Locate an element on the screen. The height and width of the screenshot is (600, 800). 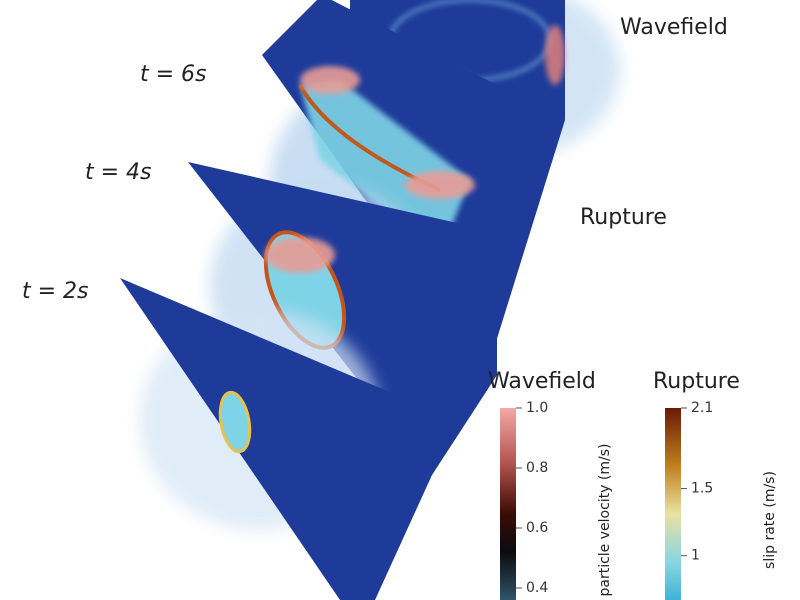
axis-label: particle velocity (m/s) is located at coordinates (605, 520).